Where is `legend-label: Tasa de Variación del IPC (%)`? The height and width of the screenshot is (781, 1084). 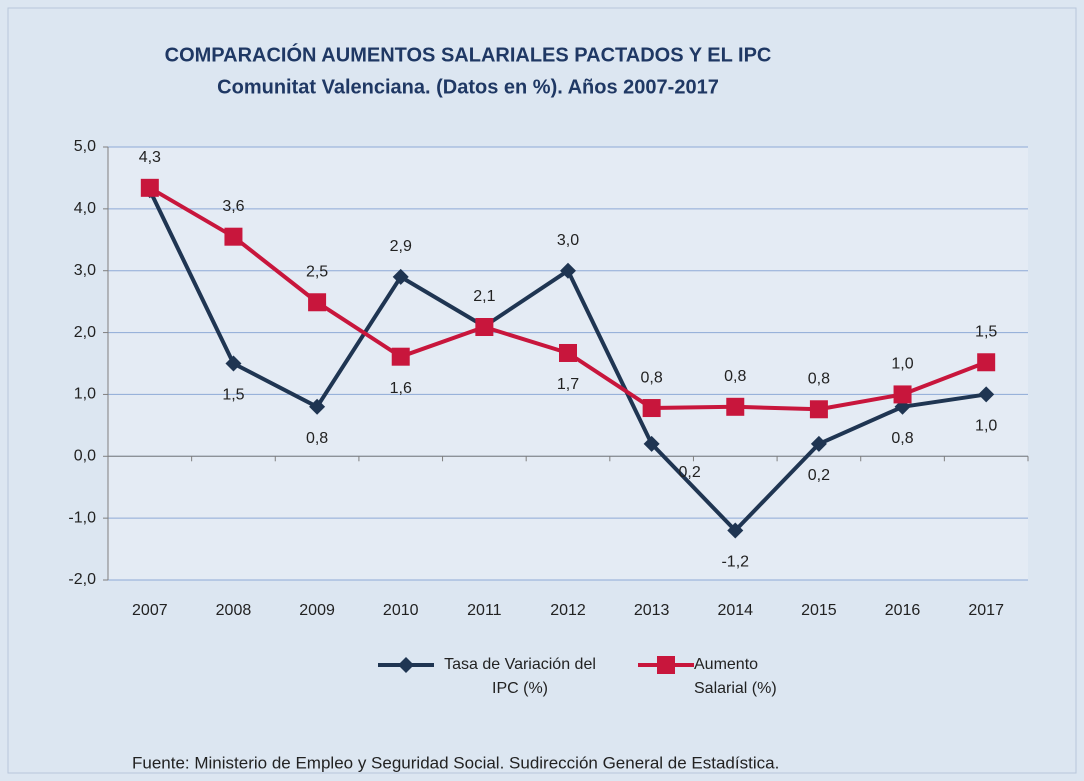 legend-label: Tasa de Variación del IPC (%) is located at coordinates (520, 676).